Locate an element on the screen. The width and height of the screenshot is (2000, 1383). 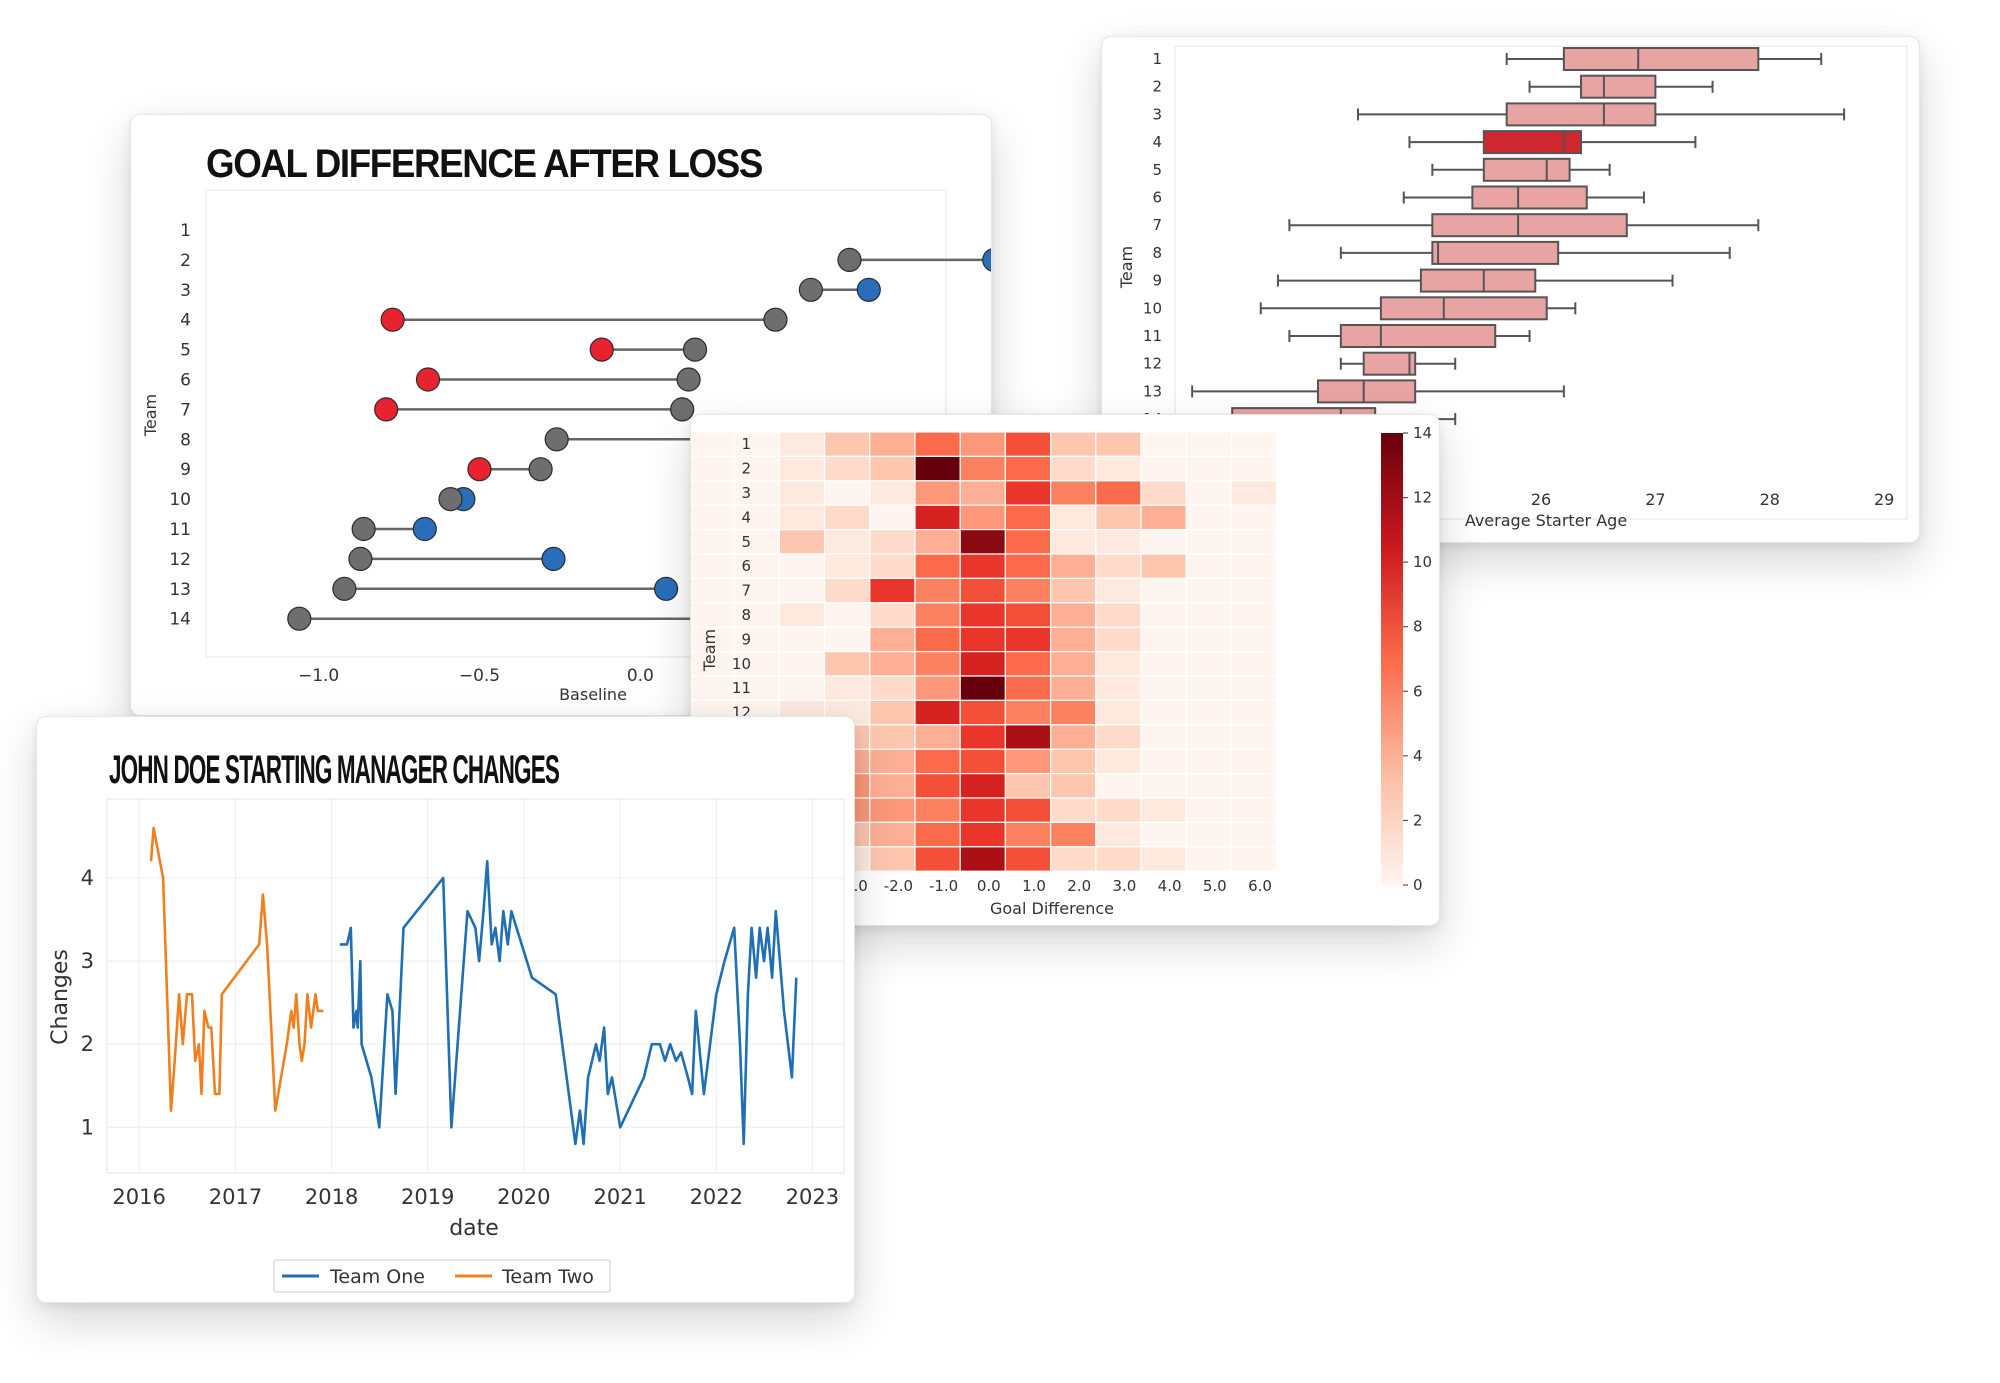
line-chart-xtick: 2016 is located at coordinates (138, 1197).